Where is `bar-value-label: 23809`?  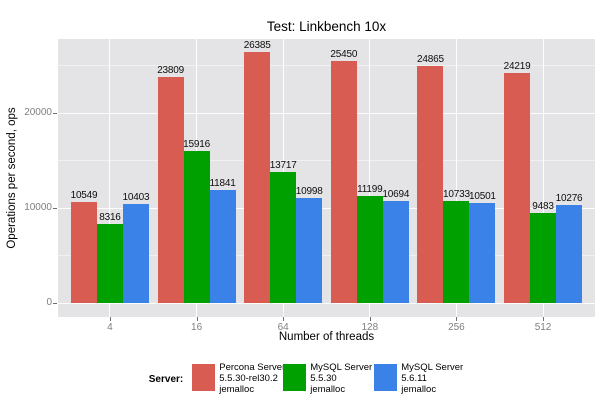
bar-value-label: 23809 is located at coordinates (170, 70).